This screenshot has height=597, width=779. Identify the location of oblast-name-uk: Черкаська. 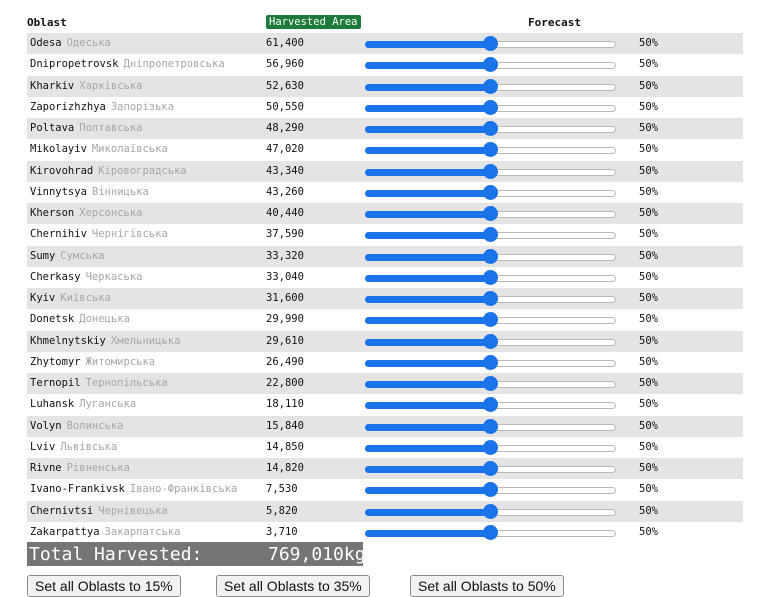
(114, 276).